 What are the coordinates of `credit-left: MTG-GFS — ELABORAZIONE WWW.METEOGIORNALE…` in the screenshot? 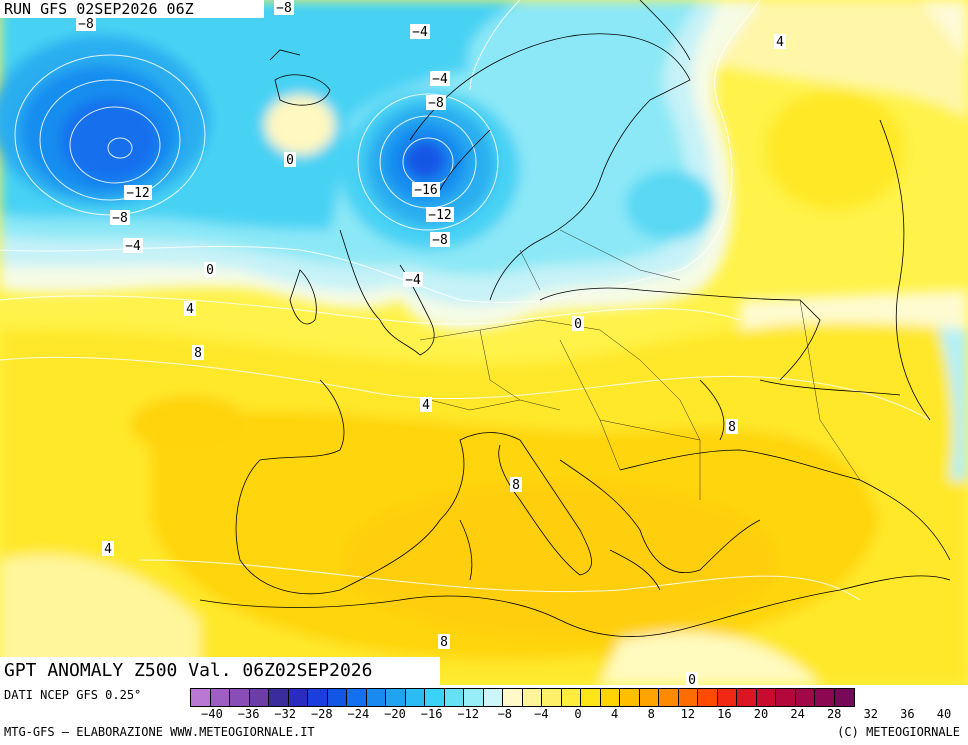 It's located at (159, 732).